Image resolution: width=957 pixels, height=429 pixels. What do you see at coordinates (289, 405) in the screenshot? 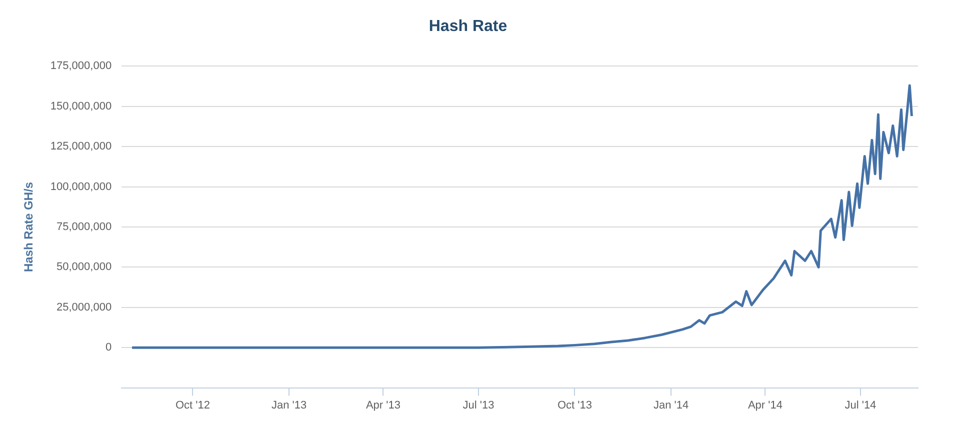
I see `x-tick-label: Jan '13` at bounding box center [289, 405].